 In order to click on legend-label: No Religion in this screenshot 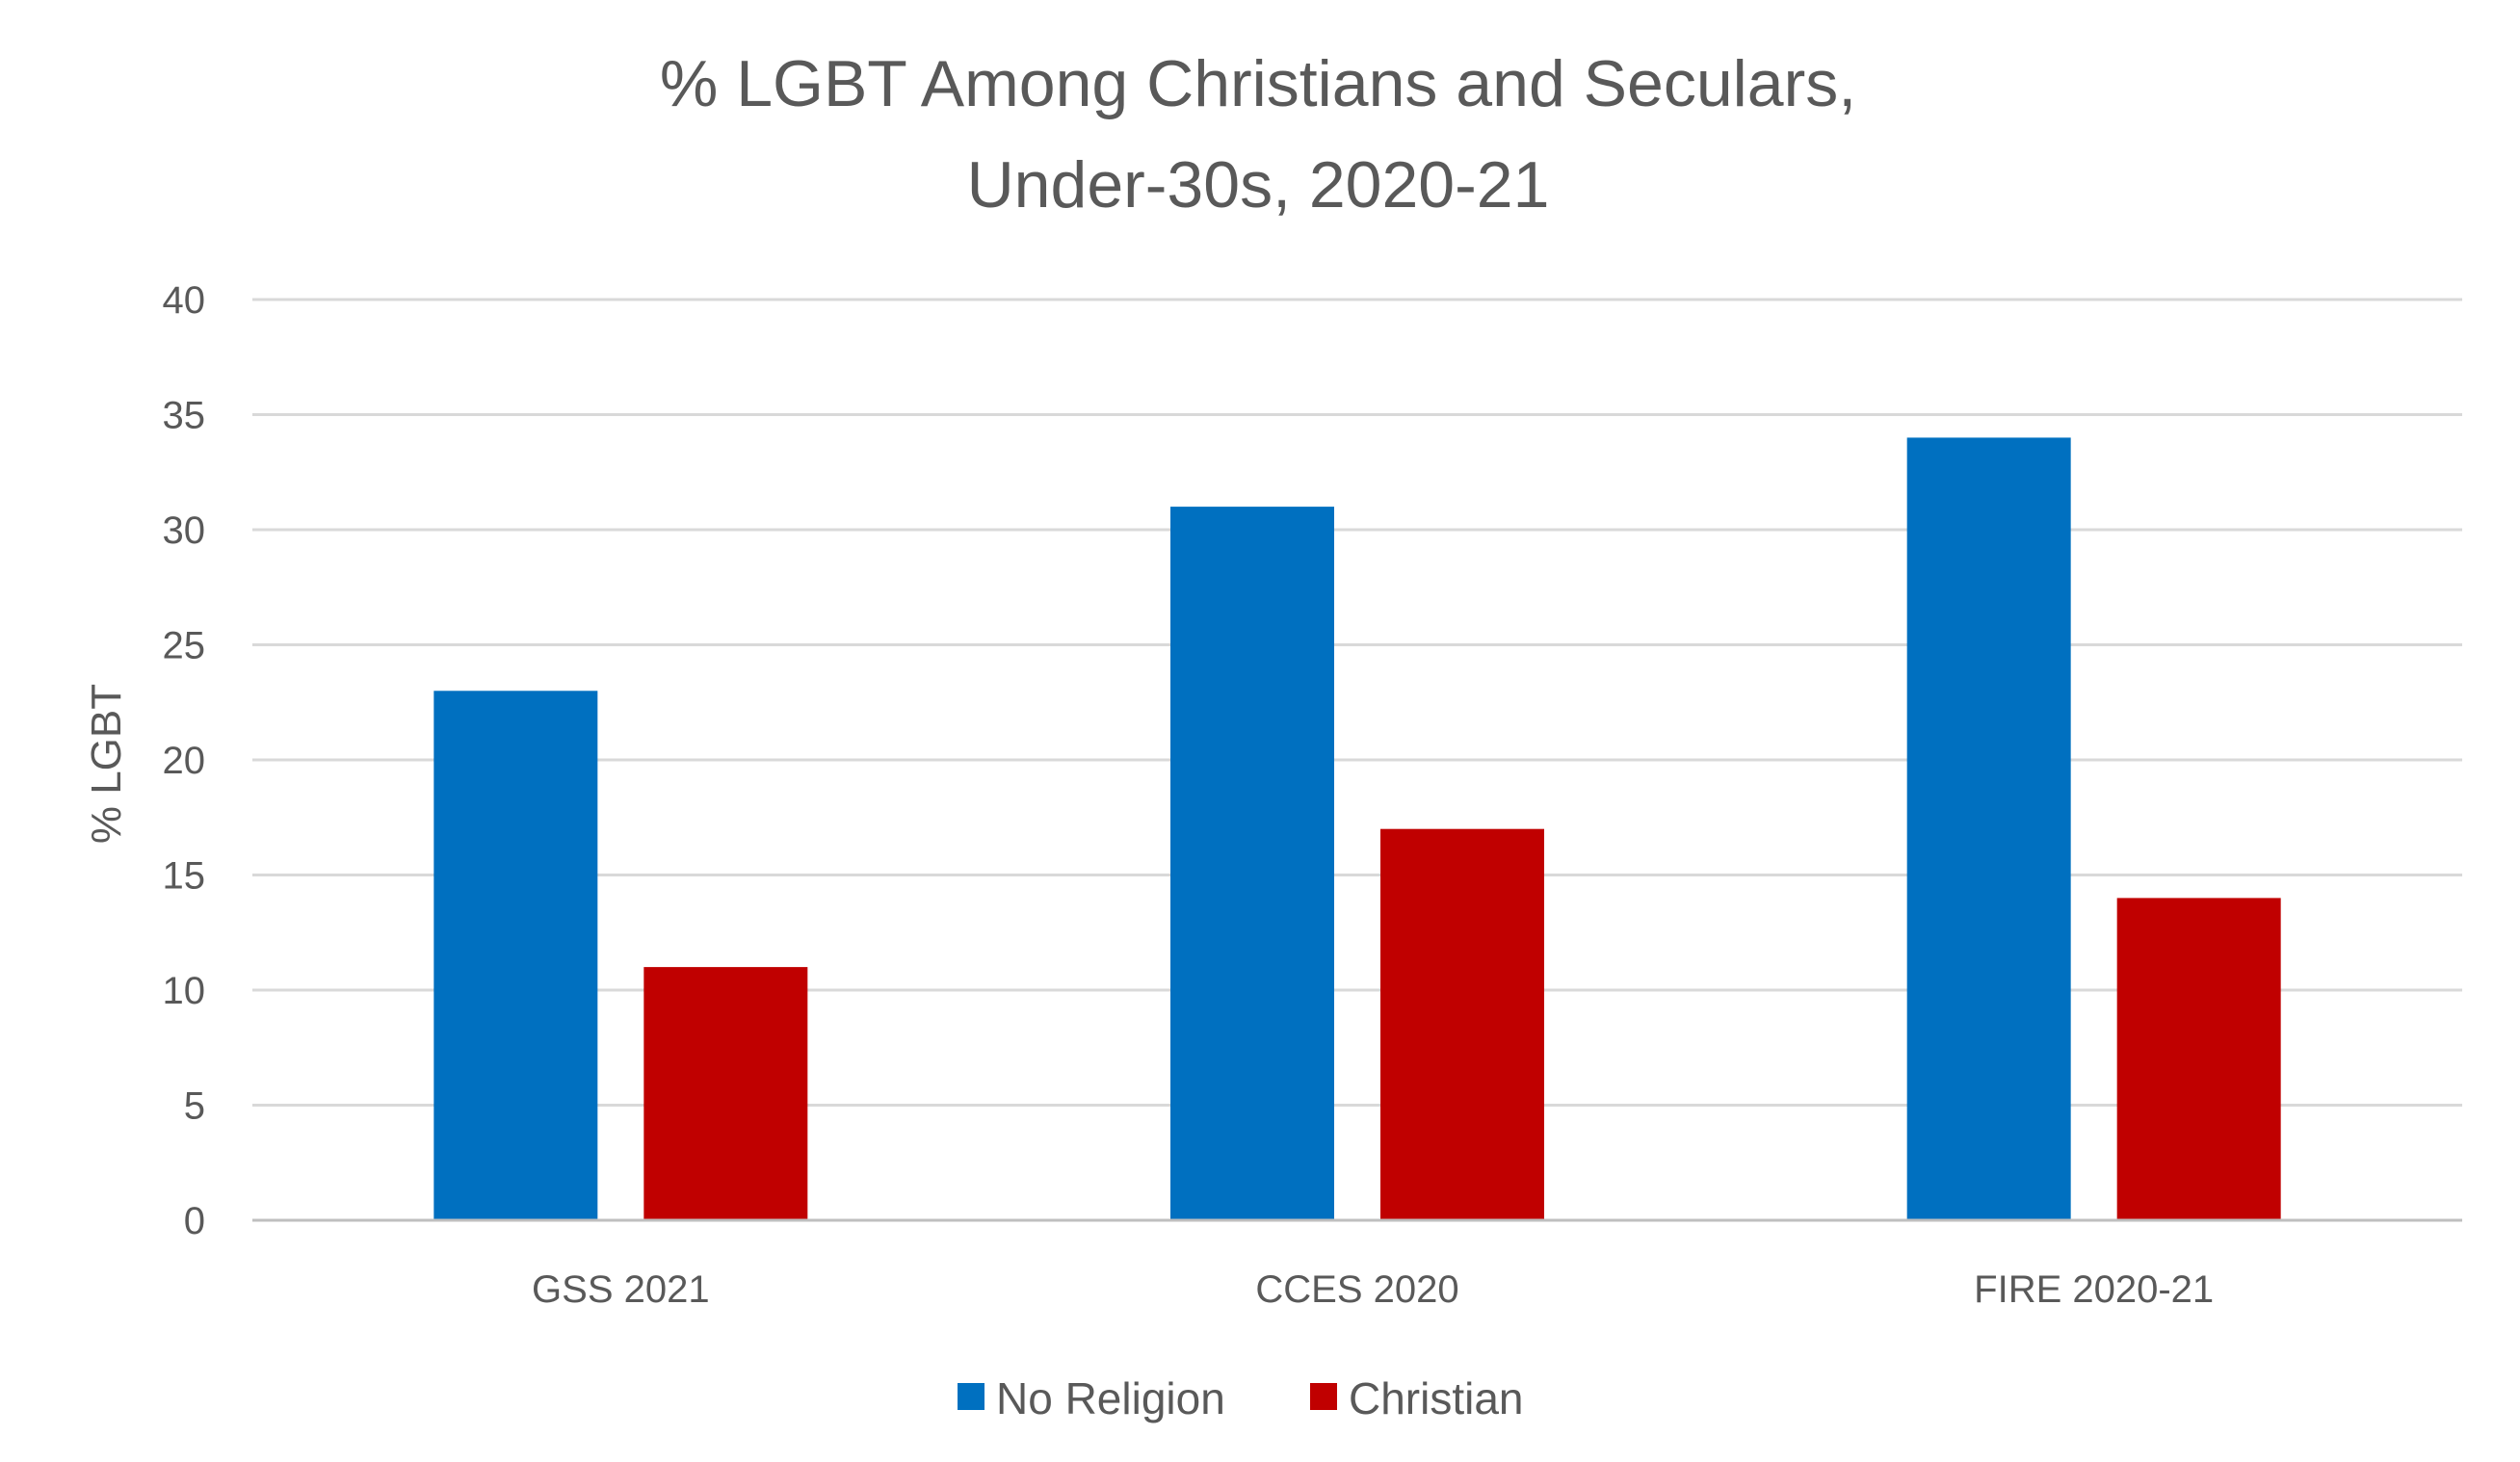, I will do `click(1110, 1398)`.